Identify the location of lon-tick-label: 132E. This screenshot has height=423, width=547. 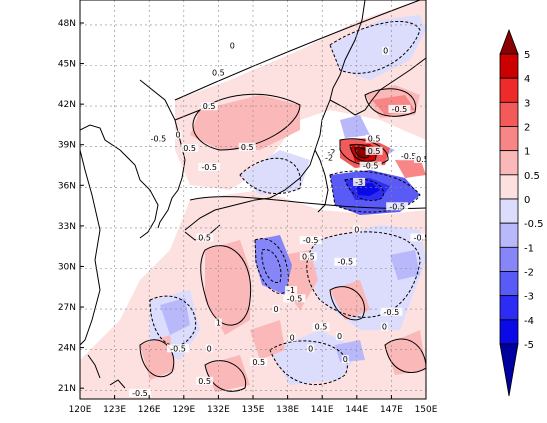
(218, 410).